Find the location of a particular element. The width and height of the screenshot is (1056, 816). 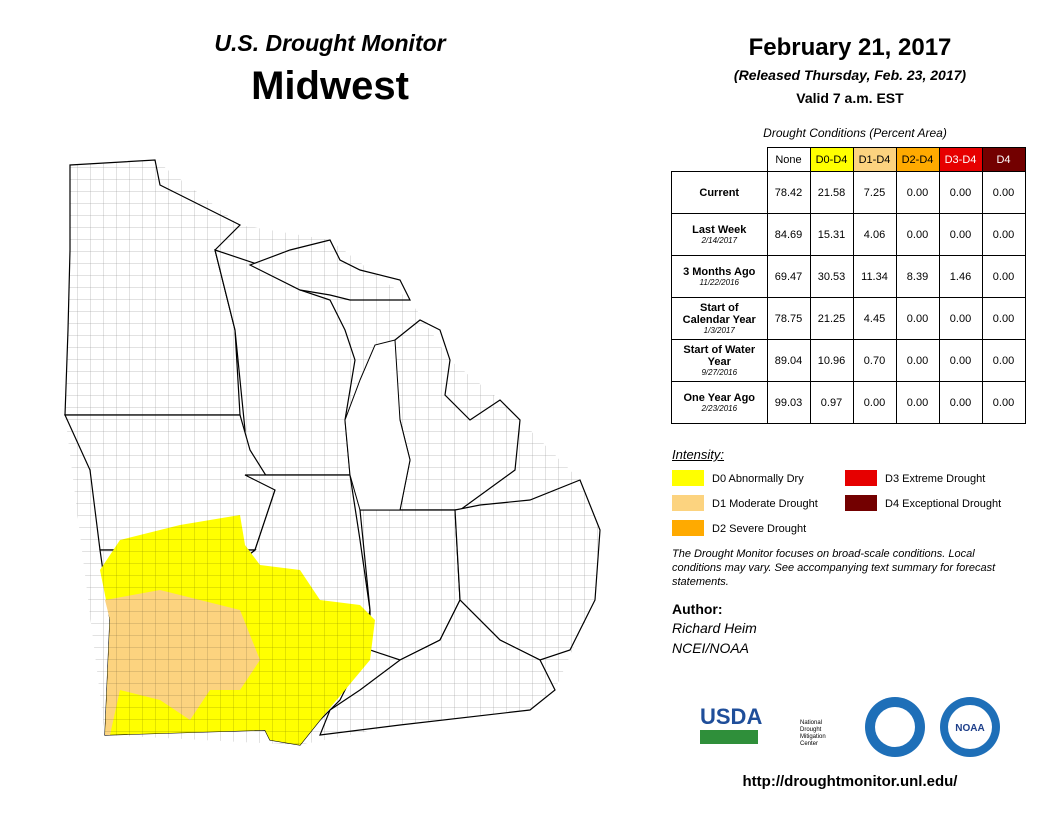

url: http://droughtmonitor.unl.edu/ is located at coordinates (850, 781).